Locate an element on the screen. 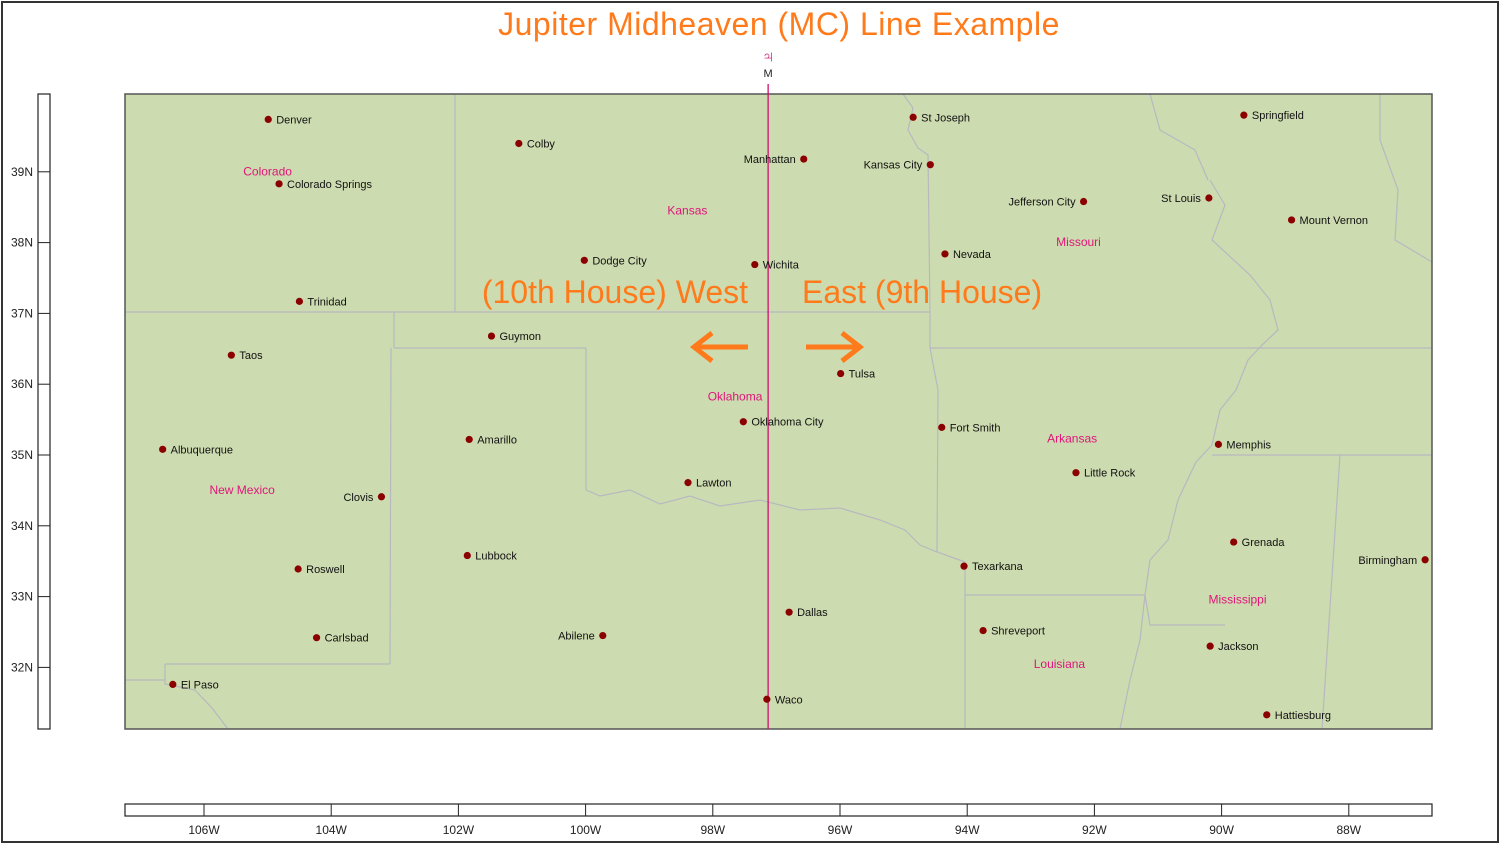  city-dot-abilene is located at coordinates (603, 635).